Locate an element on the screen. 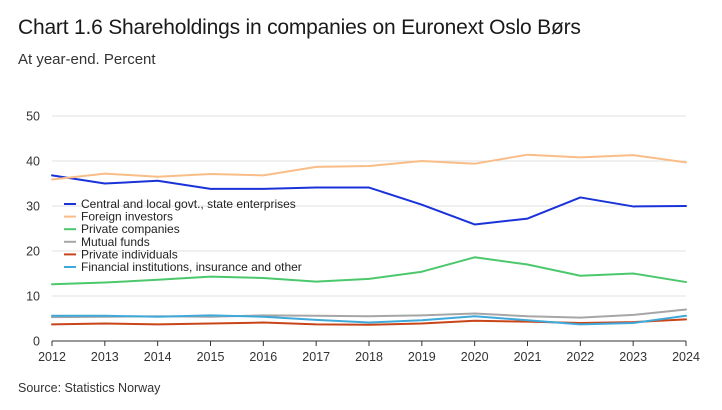 This screenshot has height=410, width=722. legend-label: Private companies is located at coordinates (130, 229).